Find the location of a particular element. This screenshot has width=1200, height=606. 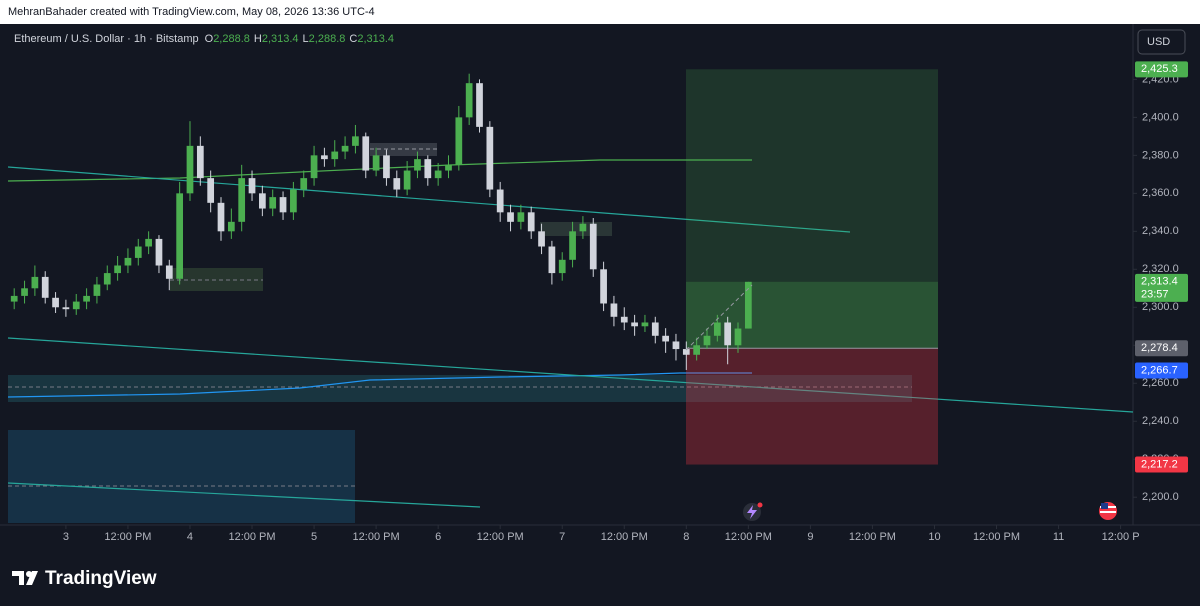

brand-name: TradingView is located at coordinates (101, 578).